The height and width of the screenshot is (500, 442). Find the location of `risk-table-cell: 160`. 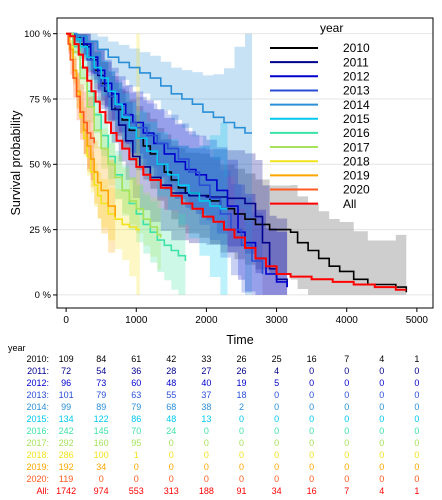

risk-table-cell: 160 is located at coordinates (101, 443).